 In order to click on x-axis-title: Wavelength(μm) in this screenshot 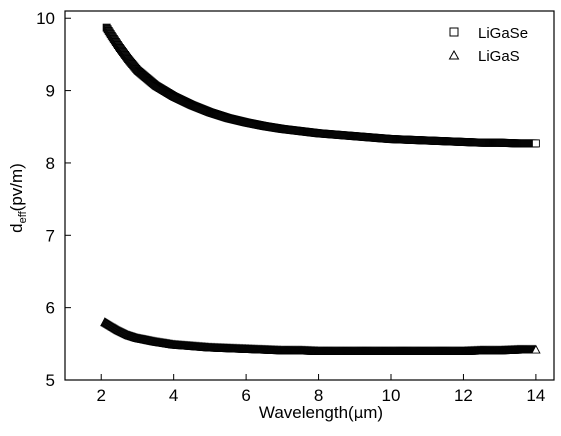, I will do `click(321, 412)`.